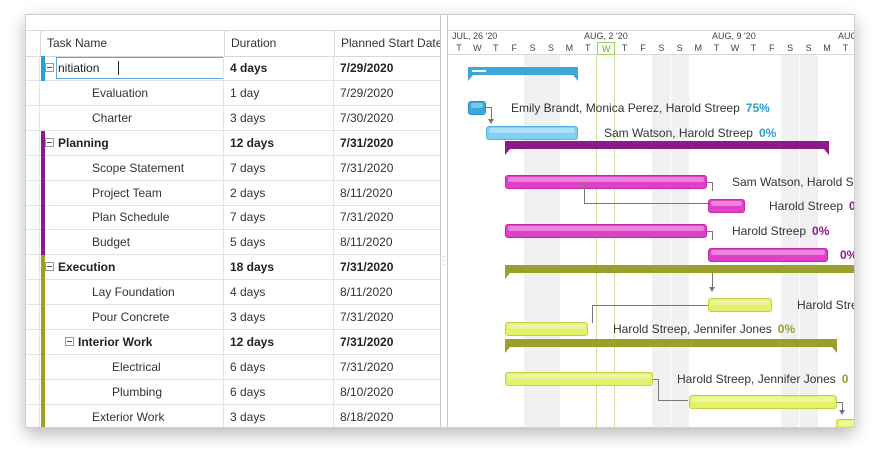 Image resolution: width=878 pixels, height=462 pixels. Describe the element at coordinates (132, 142) in the screenshot. I see `task-name-cell: Planning` at that location.